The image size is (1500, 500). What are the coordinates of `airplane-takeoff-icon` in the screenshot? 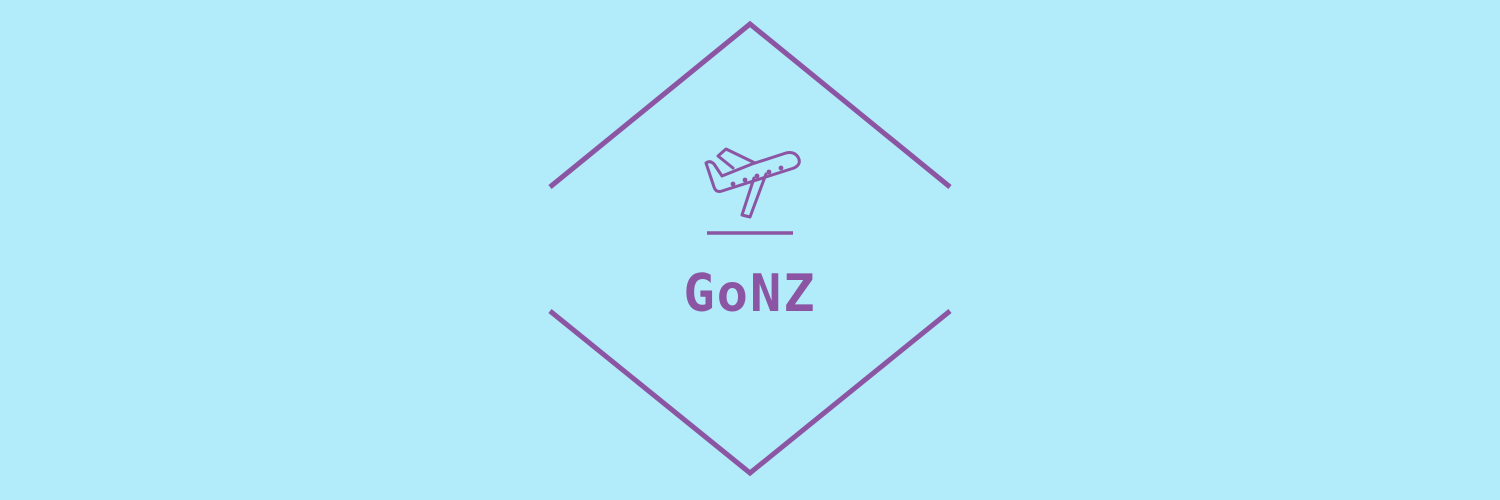 It's located at (752, 183).